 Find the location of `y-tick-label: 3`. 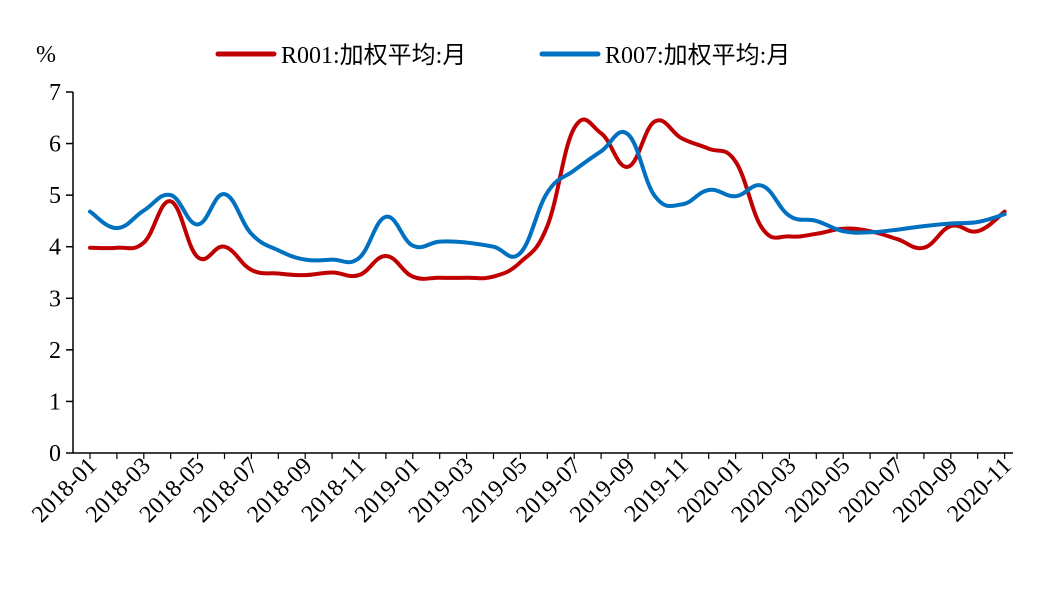

y-tick-label: 3 is located at coordinates (55, 299).